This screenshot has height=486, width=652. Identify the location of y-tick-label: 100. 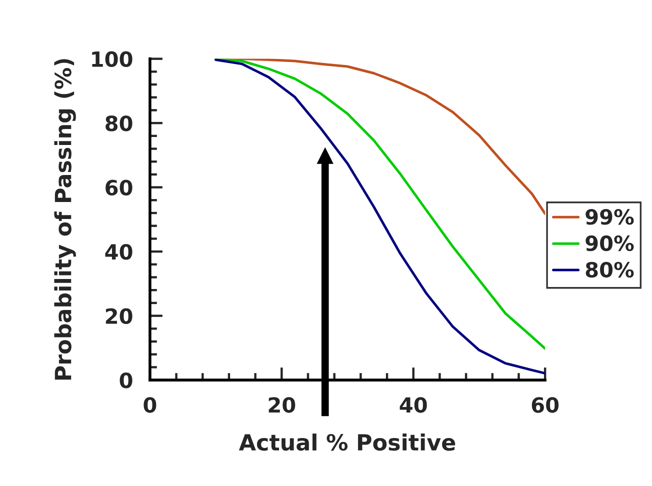
(112, 59).